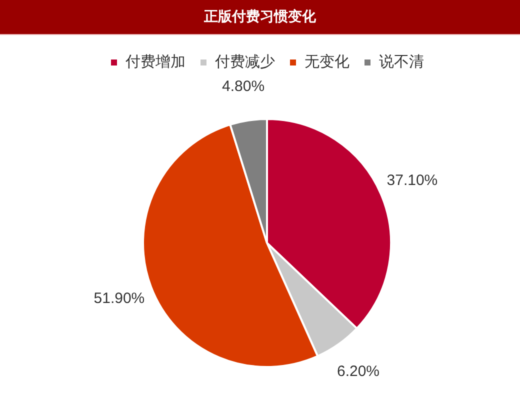 This screenshot has height=398, width=520. What do you see at coordinates (401, 61) in the screenshot?
I see `legend-label: 说不清` at bounding box center [401, 61].